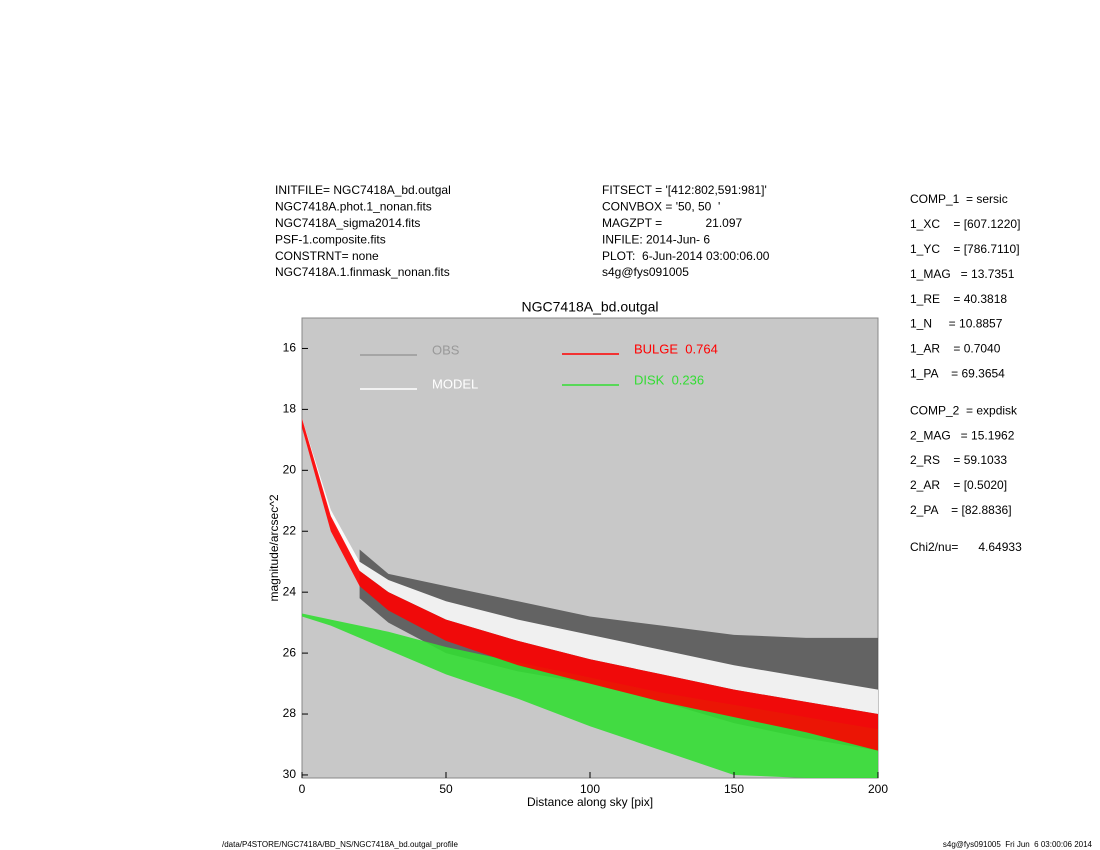 This screenshot has height=850, width=1100. Describe the element at coordinates (959, 199) in the screenshot. I see `param-line: COMP_1 = sersic` at that location.